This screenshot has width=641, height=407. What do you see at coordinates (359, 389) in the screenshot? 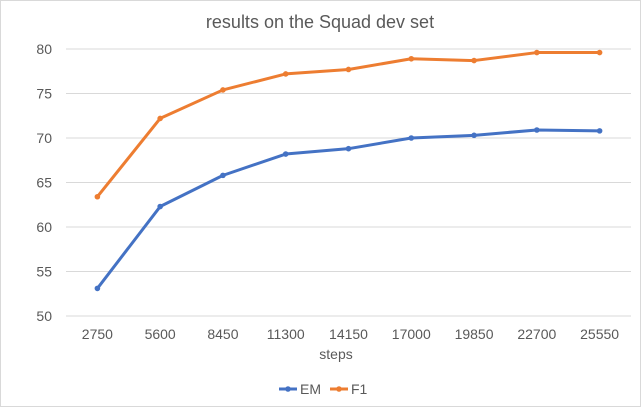
I see `legend-label-f1: F1` at bounding box center [359, 389].